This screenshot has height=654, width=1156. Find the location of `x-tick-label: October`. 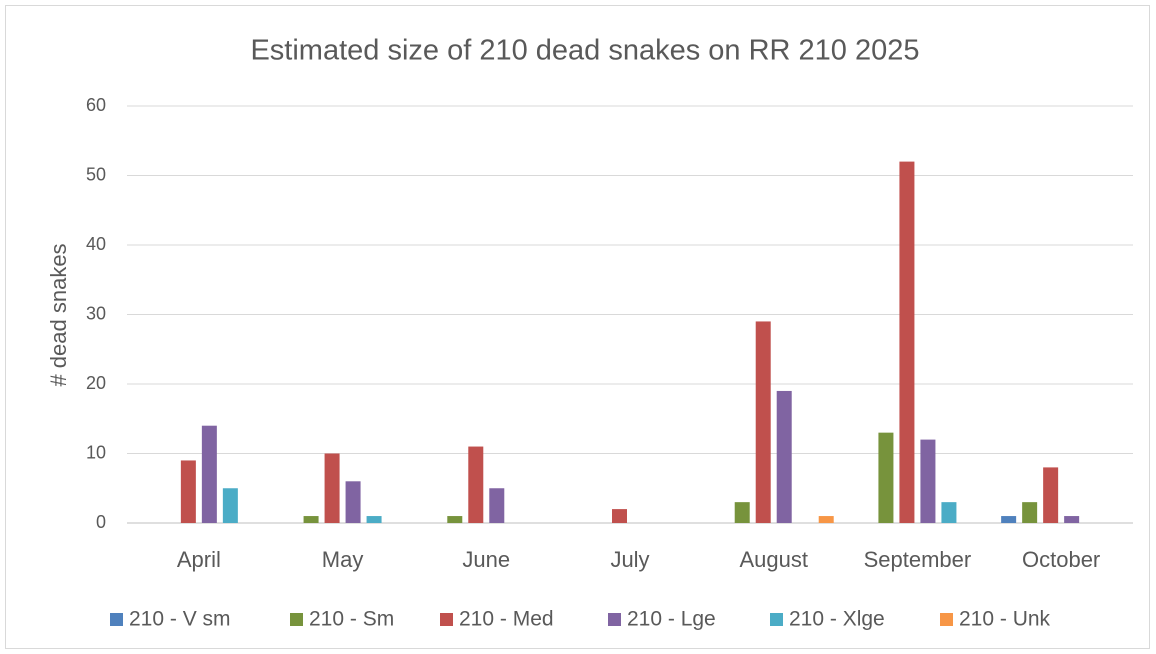

x-tick-label: October is located at coordinates (1061, 559).